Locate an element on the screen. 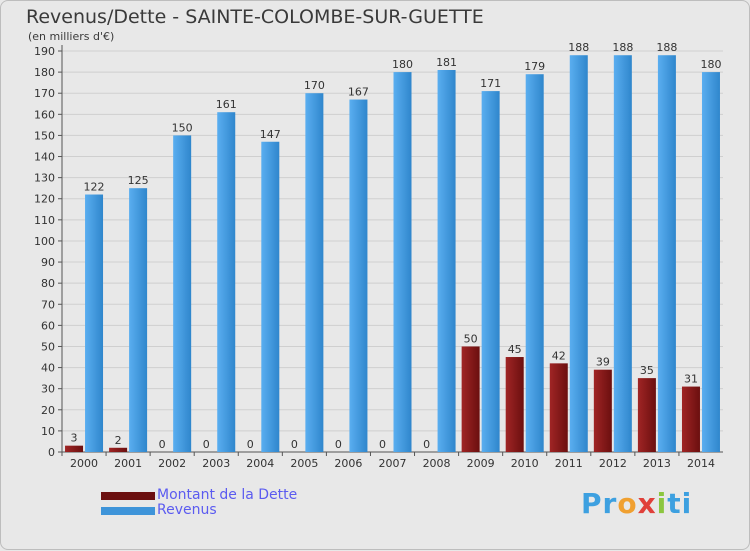  x-tick-label: 2001 is located at coordinates (128, 463).